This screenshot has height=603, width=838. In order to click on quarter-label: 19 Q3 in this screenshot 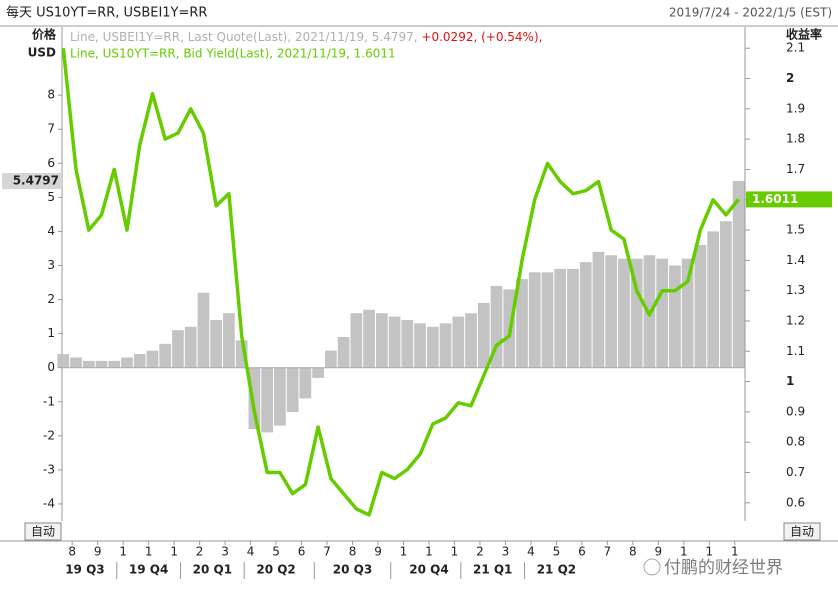, I will do `click(84, 570)`.